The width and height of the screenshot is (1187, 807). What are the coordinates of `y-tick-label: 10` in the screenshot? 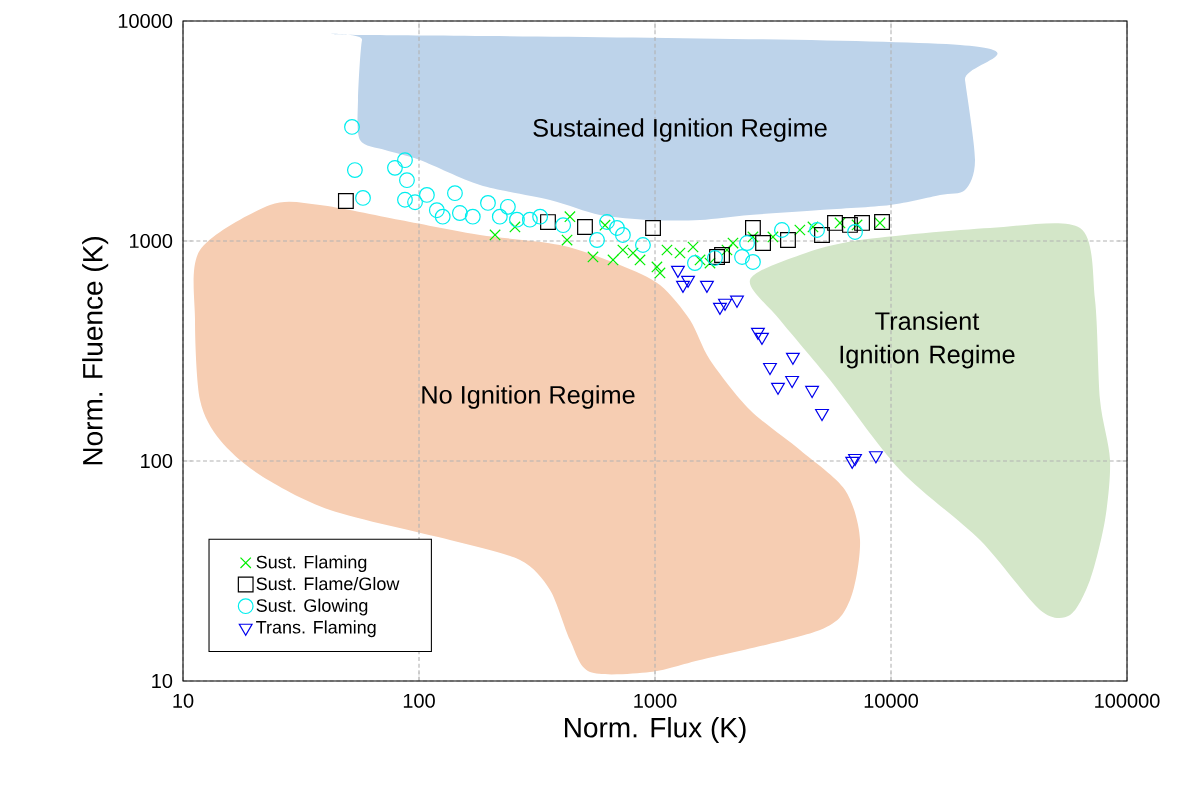 It's located at (162, 681).